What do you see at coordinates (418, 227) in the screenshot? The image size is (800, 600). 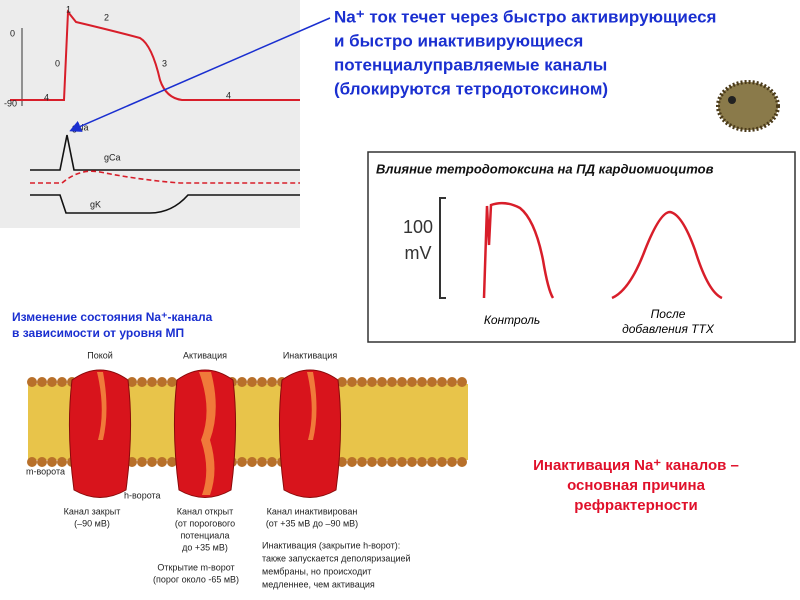 I see `scale-label: 100` at bounding box center [418, 227].